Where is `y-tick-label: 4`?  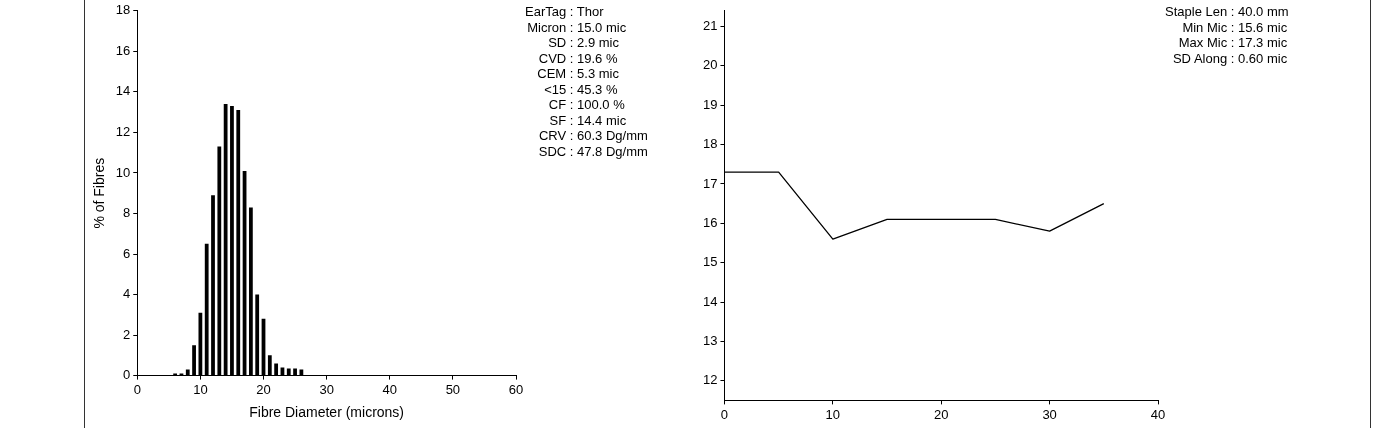 y-tick-label: 4 is located at coordinates (127, 294).